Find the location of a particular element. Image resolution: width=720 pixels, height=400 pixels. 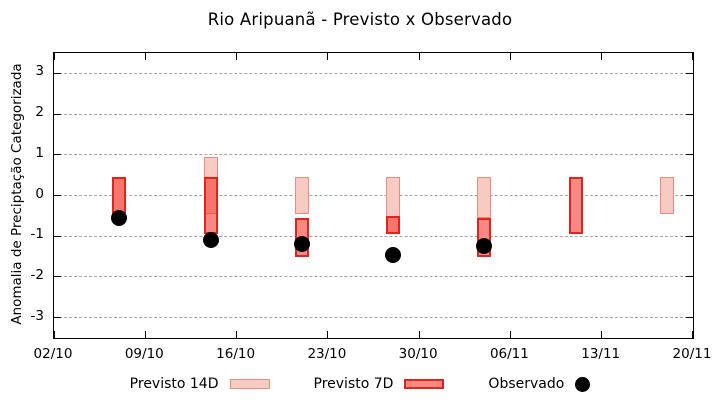

legend-item-previsto-7d: Previsto 7D is located at coordinates (379, 384).